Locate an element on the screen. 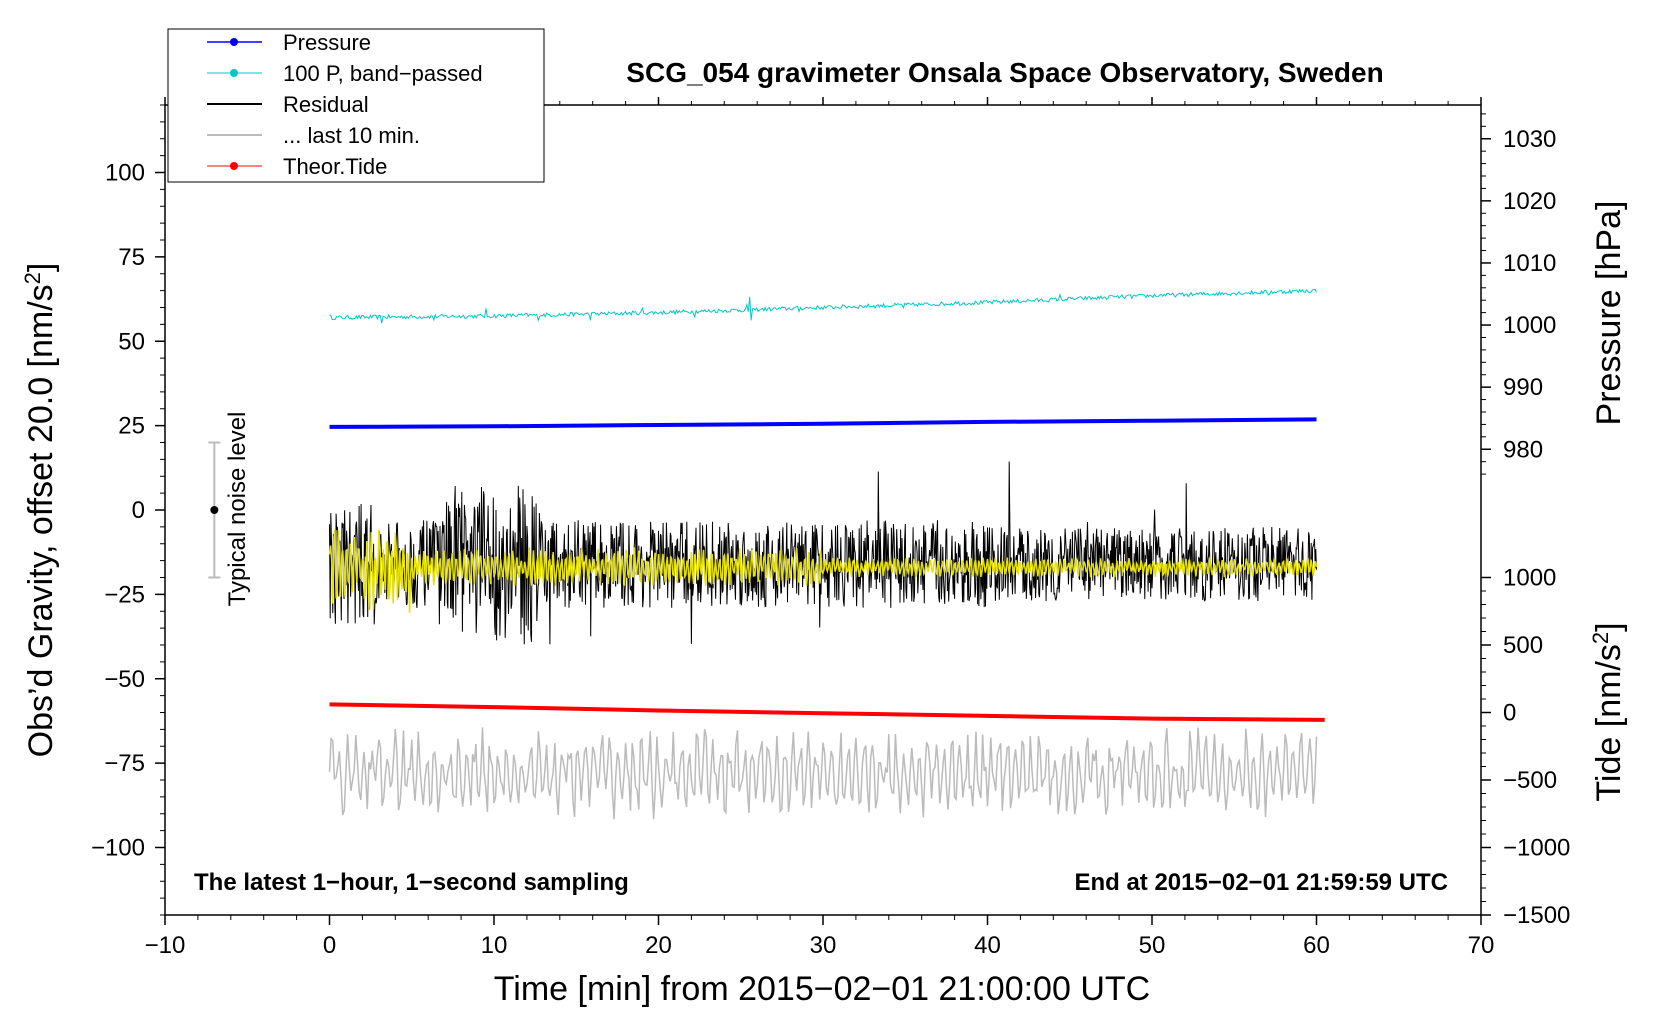 This screenshot has width=1660, height=1025. y-axis-ticks: 100 75 50 25 0 −25 −50 −75 −100 is located at coordinates (128, 510).